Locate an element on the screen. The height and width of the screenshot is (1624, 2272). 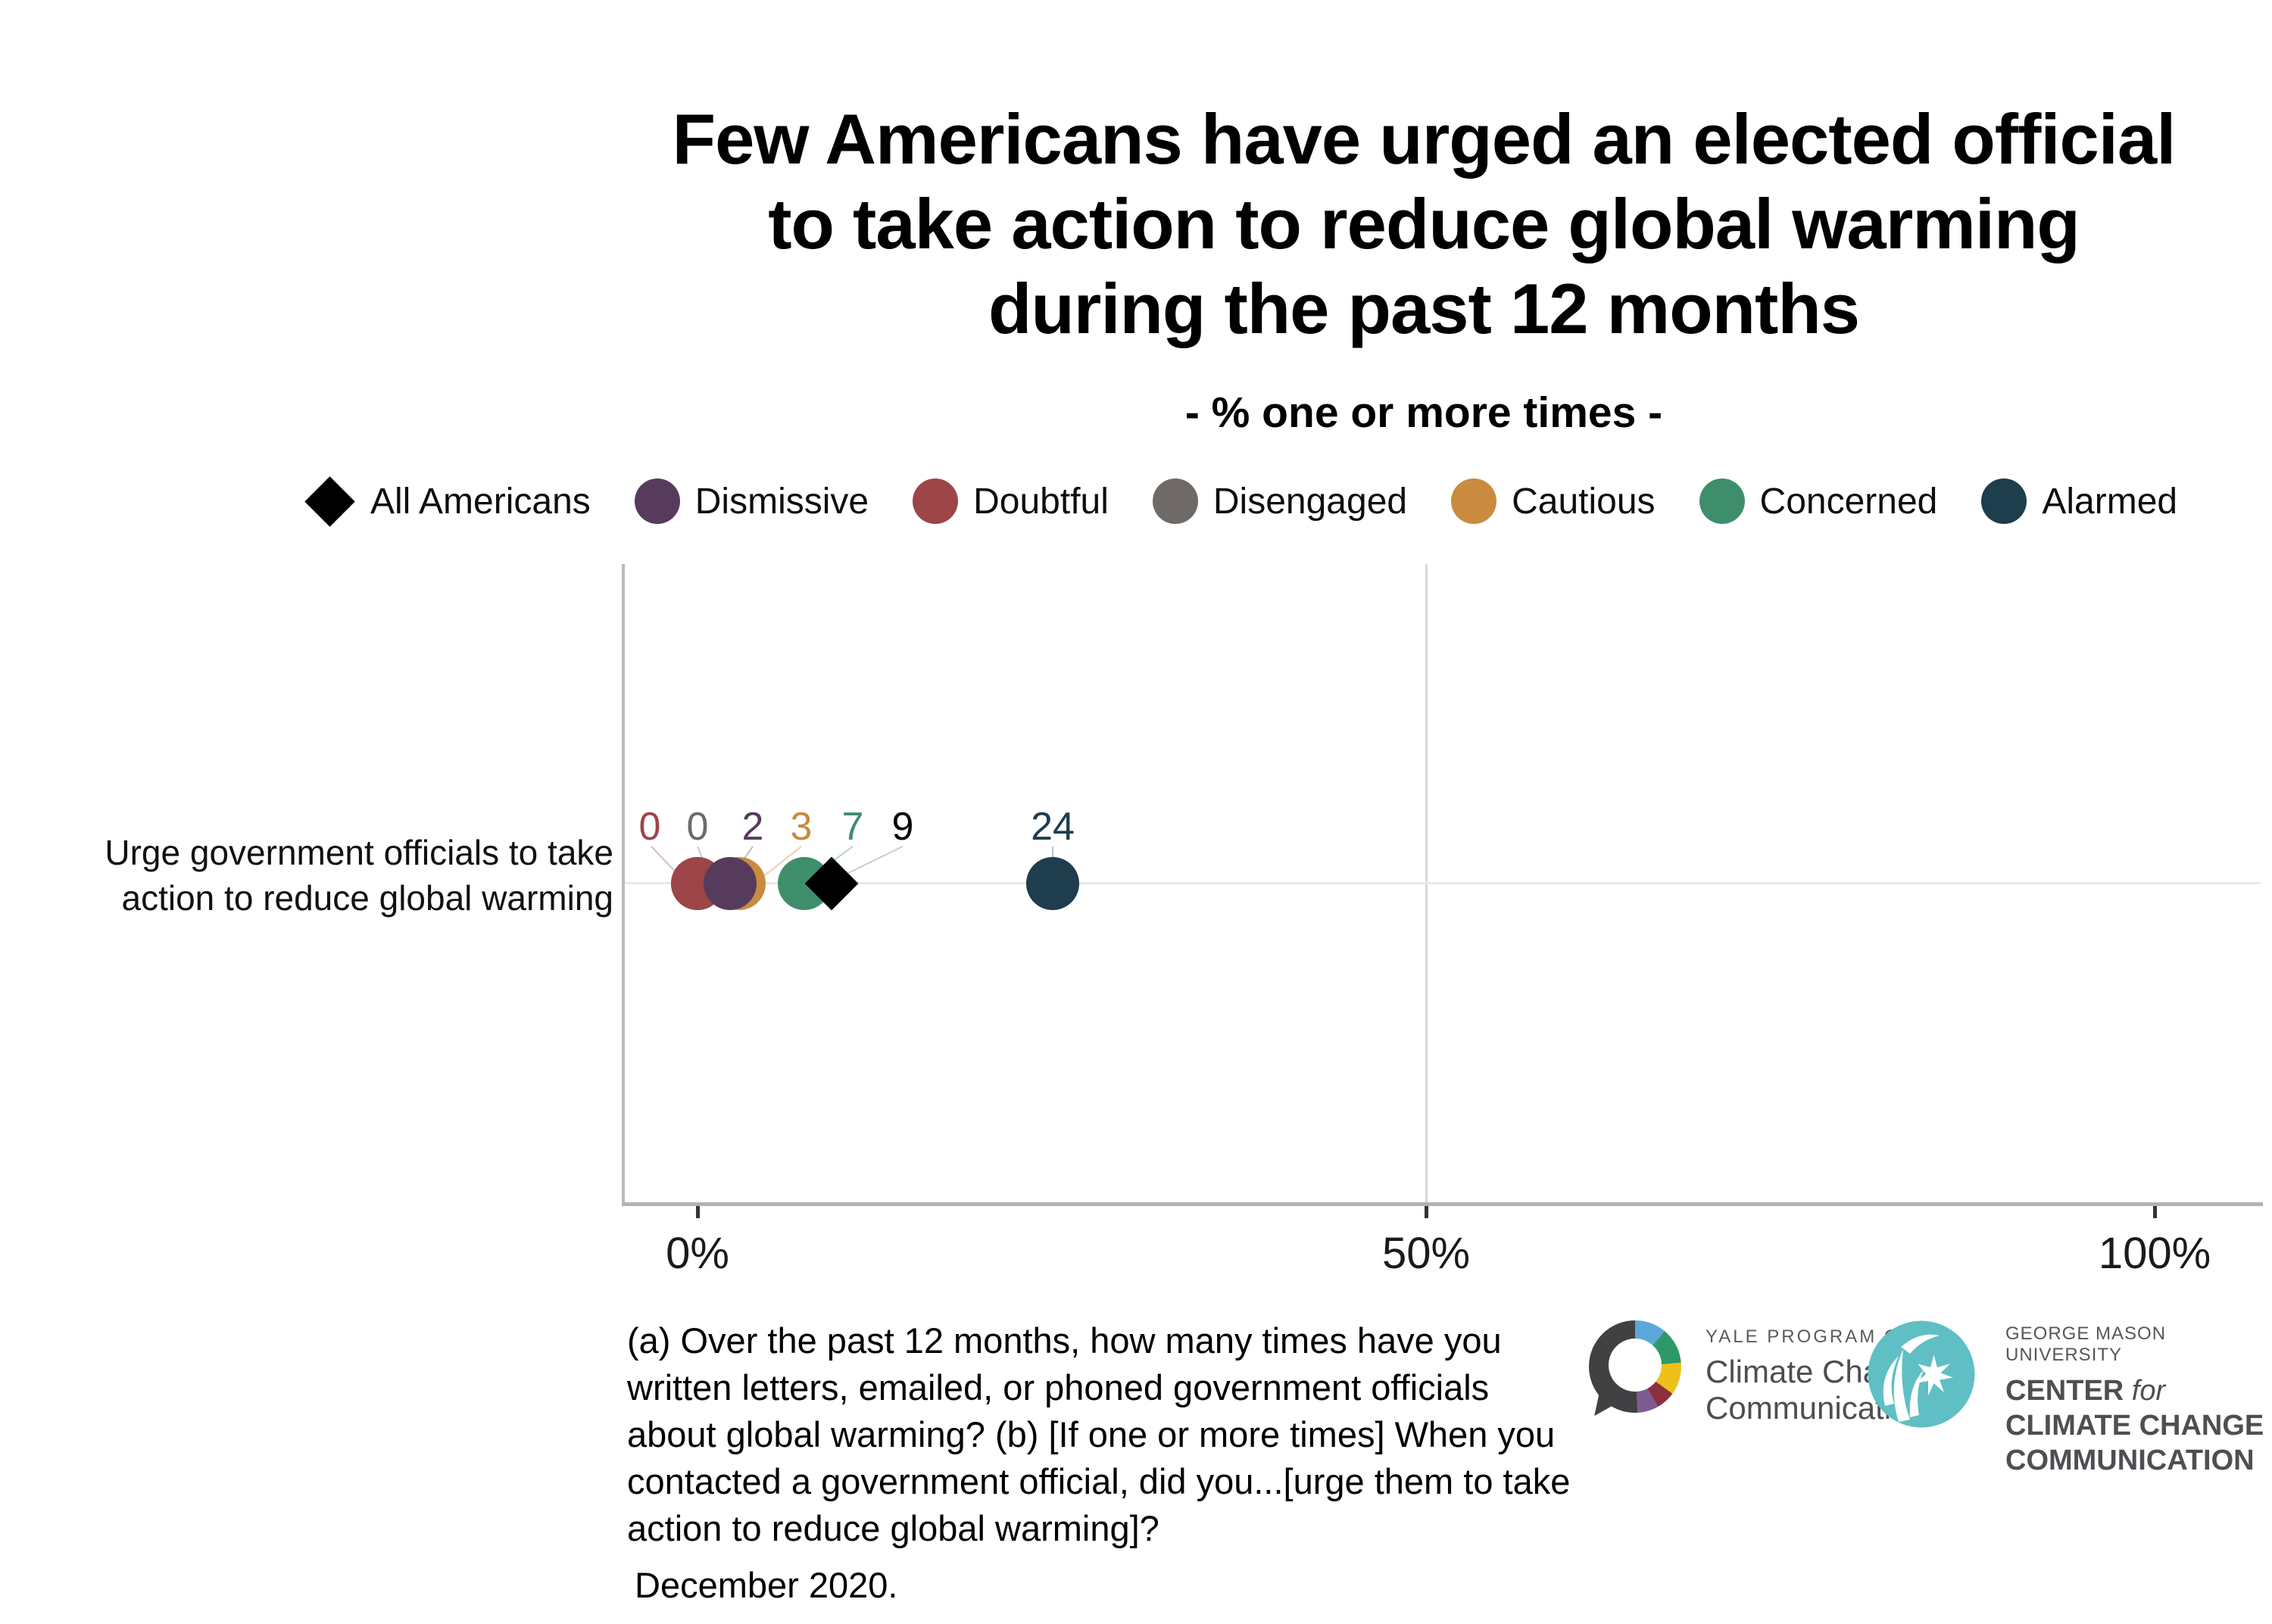
title-line-2: to take action to reduce global warming is located at coordinates (1424, 223).